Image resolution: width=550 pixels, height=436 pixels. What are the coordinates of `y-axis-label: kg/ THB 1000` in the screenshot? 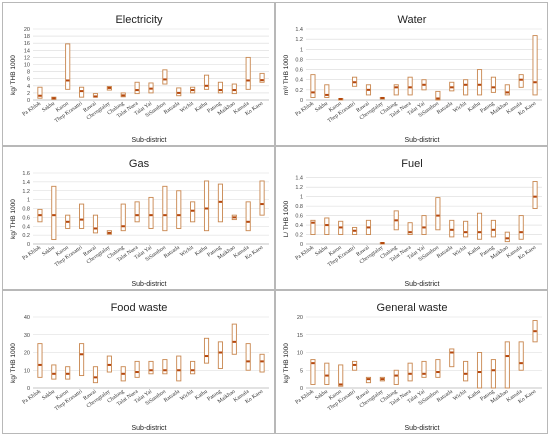 It's located at (13, 75).